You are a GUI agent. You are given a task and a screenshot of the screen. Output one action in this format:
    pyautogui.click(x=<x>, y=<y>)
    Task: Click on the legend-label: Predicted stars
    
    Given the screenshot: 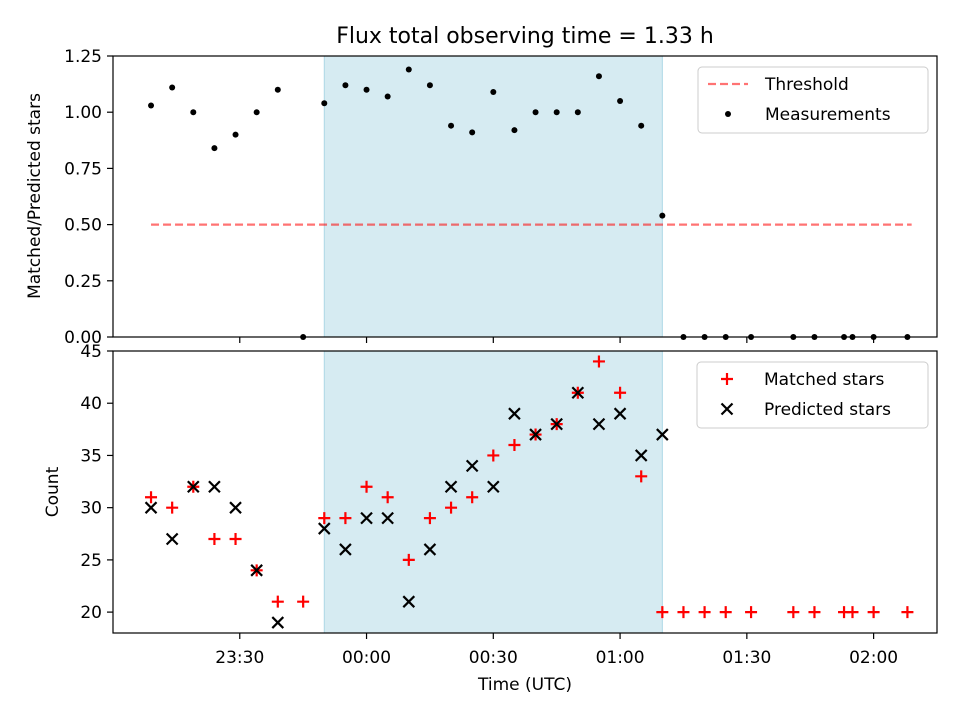 What is the action you would take?
    pyautogui.click(x=827, y=410)
    